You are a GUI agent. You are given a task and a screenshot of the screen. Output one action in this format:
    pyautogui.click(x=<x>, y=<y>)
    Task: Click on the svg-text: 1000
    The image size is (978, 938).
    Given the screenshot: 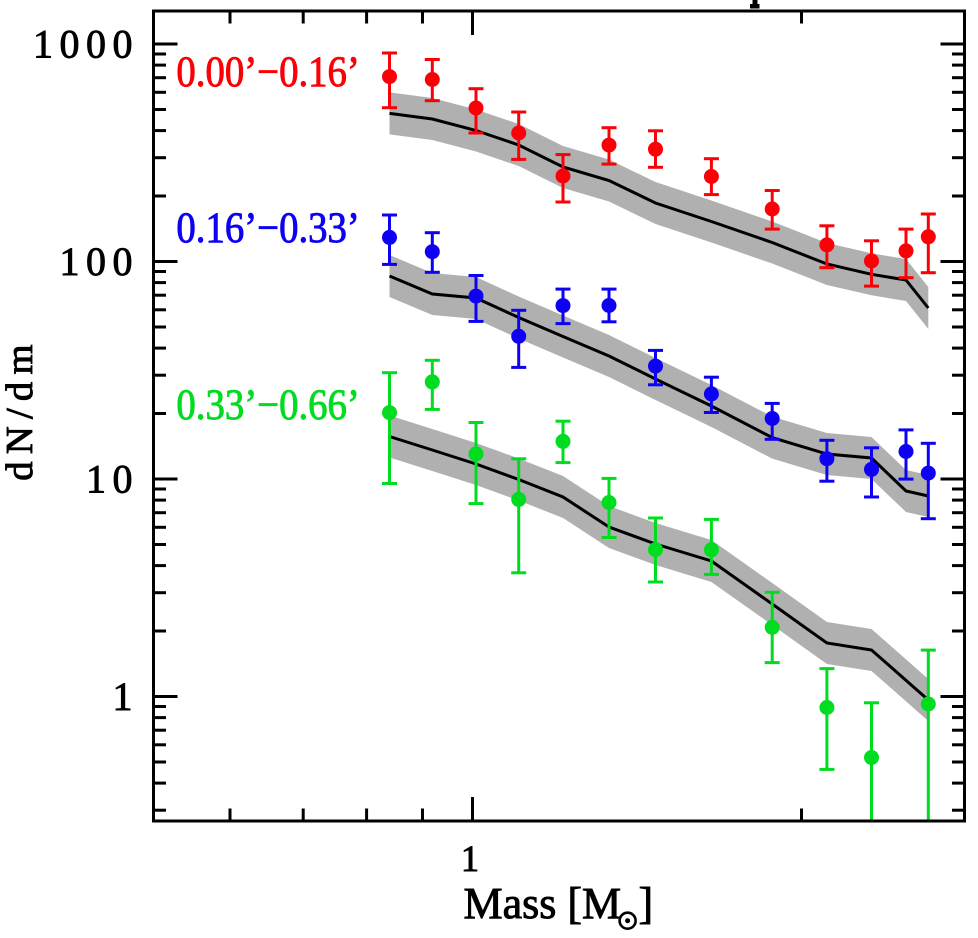 What is the action you would take?
    pyautogui.click(x=86, y=44)
    